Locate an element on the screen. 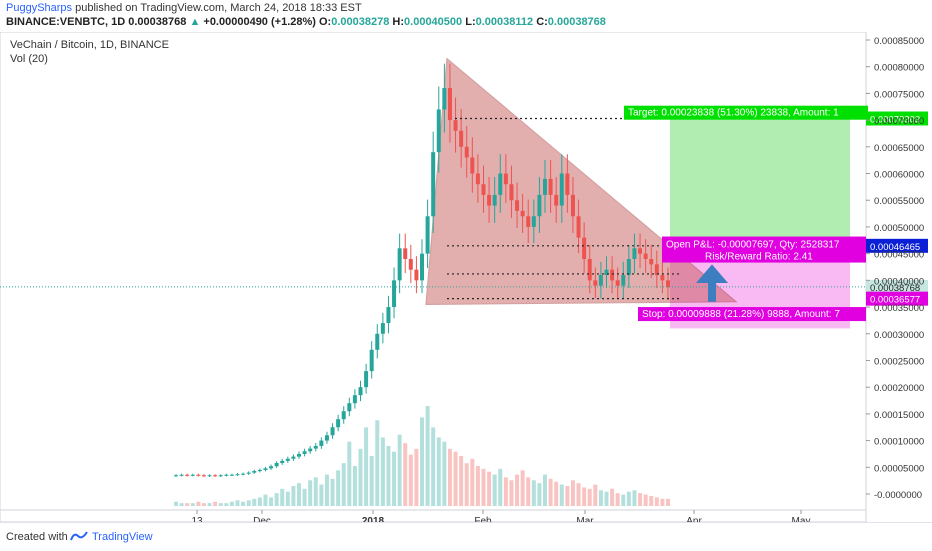 Image resolution: width=932 pixels, height=551 pixels. x-tick-label: 2018 is located at coordinates (373, 519).